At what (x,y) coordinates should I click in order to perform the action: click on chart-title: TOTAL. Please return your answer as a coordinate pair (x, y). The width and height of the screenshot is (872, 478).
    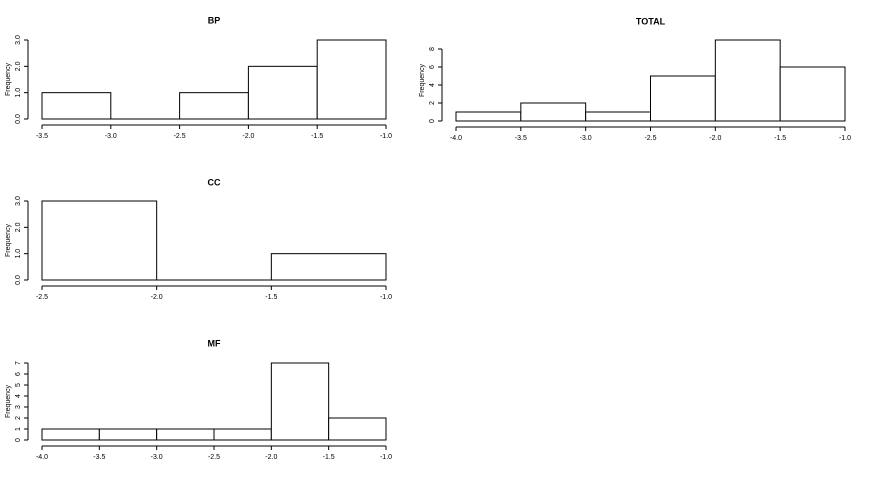
    Looking at the image, I should click on (651, 21).